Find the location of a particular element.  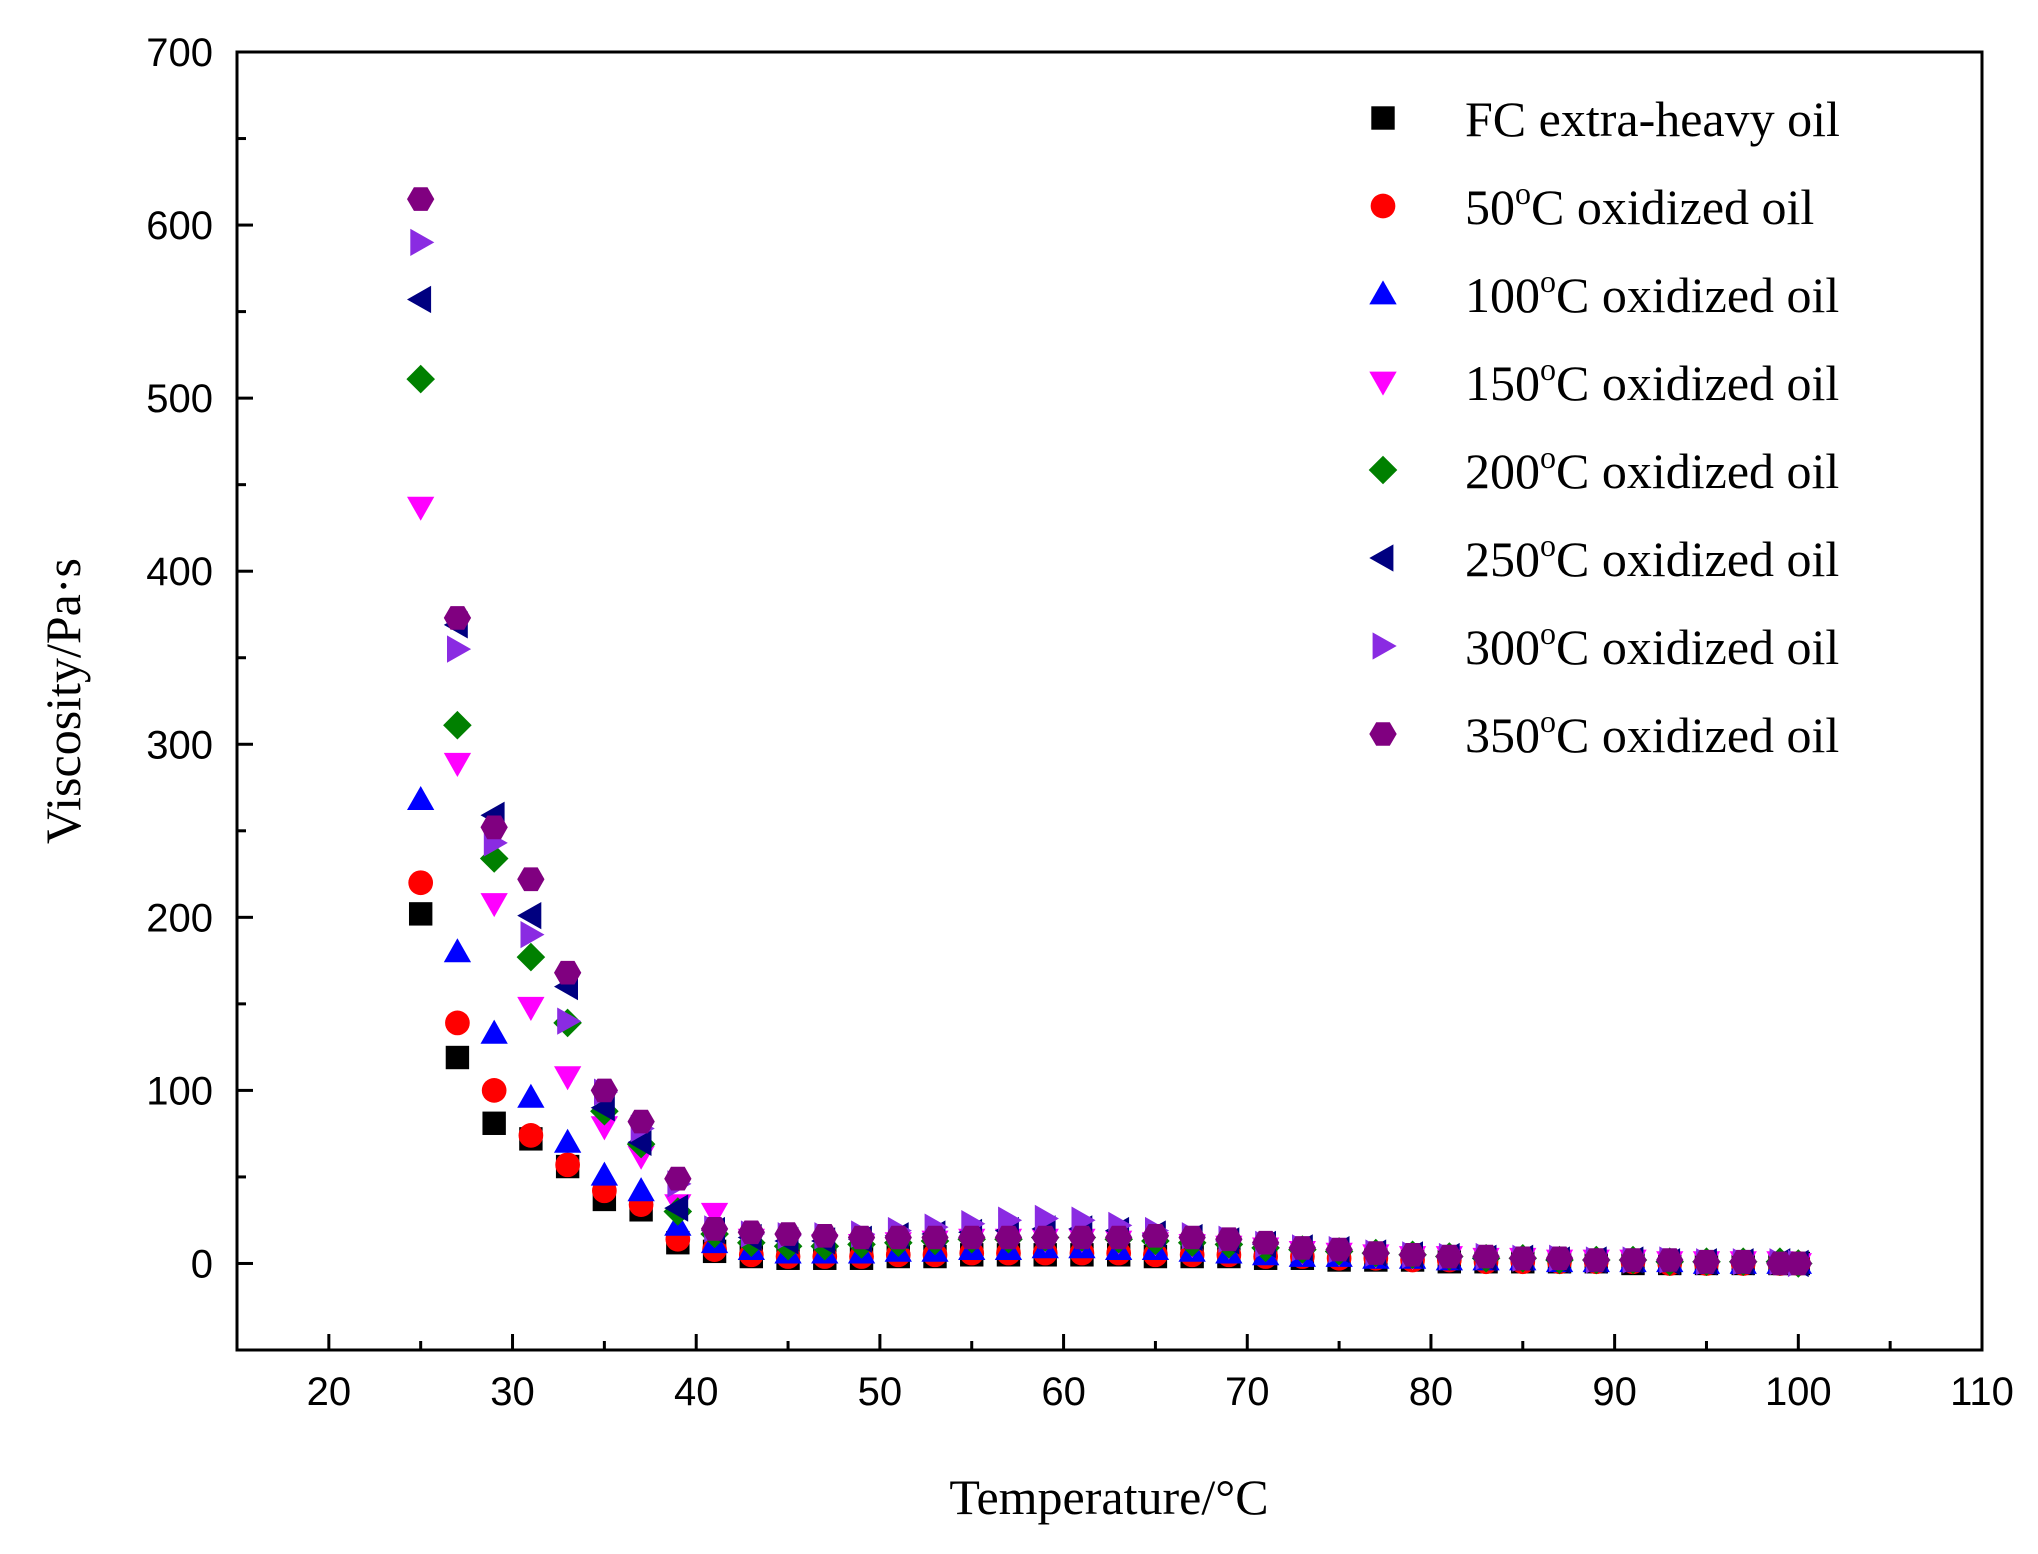

legend-item: 300oC oxidized oil is located at coordinates (1605, 645).